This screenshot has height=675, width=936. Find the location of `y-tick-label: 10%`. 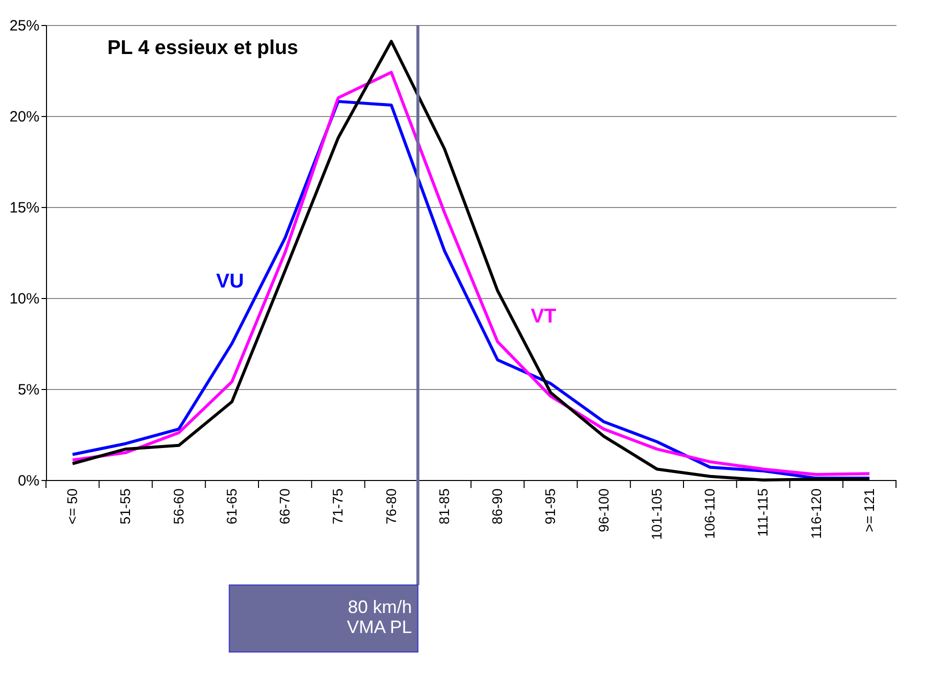

y-tick-label: 10% is located at coordinates (24, 299).